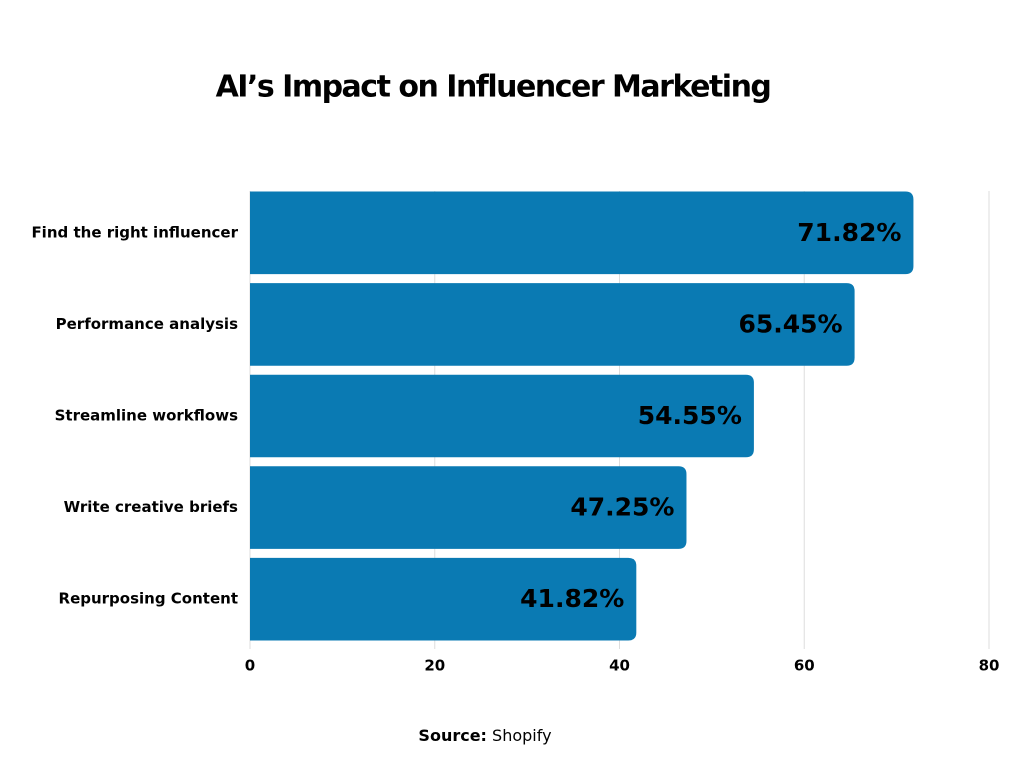 The width and height of the screenshot is (1024, 768). Describe the element at coordinates (849, 232) in the screenshot. I see `value-label: 71.82%` at that location.